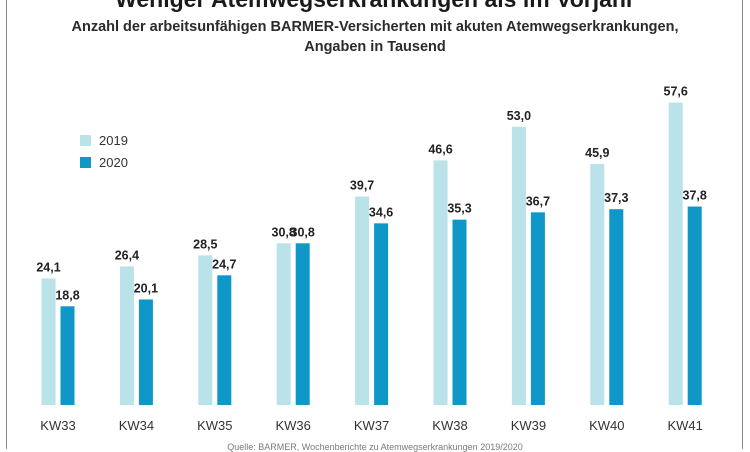 The width and height of the screenshot is (750, 452). What do you see at coordinates (126, 335) in the screenshot?
I see `bar-2019-KW34` at bounding box center [126, 335].